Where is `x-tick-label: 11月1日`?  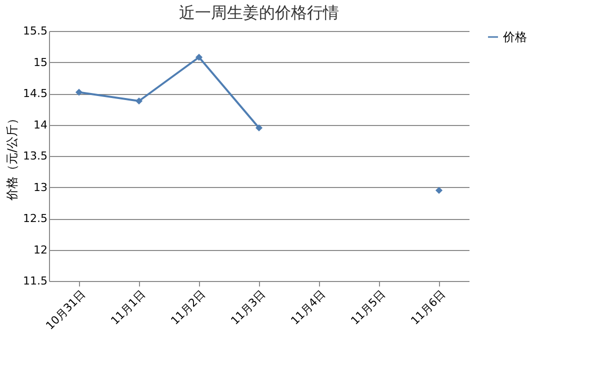
x-tick-label: 11月1日 is located at coordinates (128, 308).